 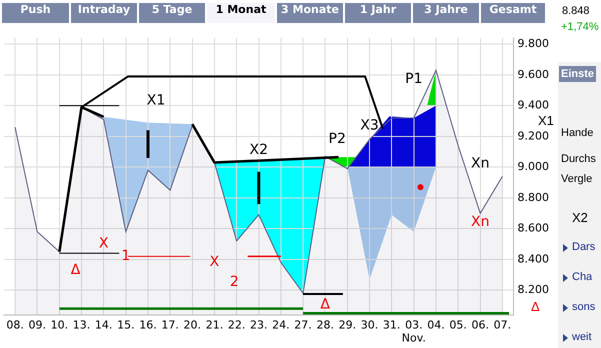 What do you see at coordinates (413, 79) in the screenshot?
I see `annotation: P1` at bounding box center [413, 79].